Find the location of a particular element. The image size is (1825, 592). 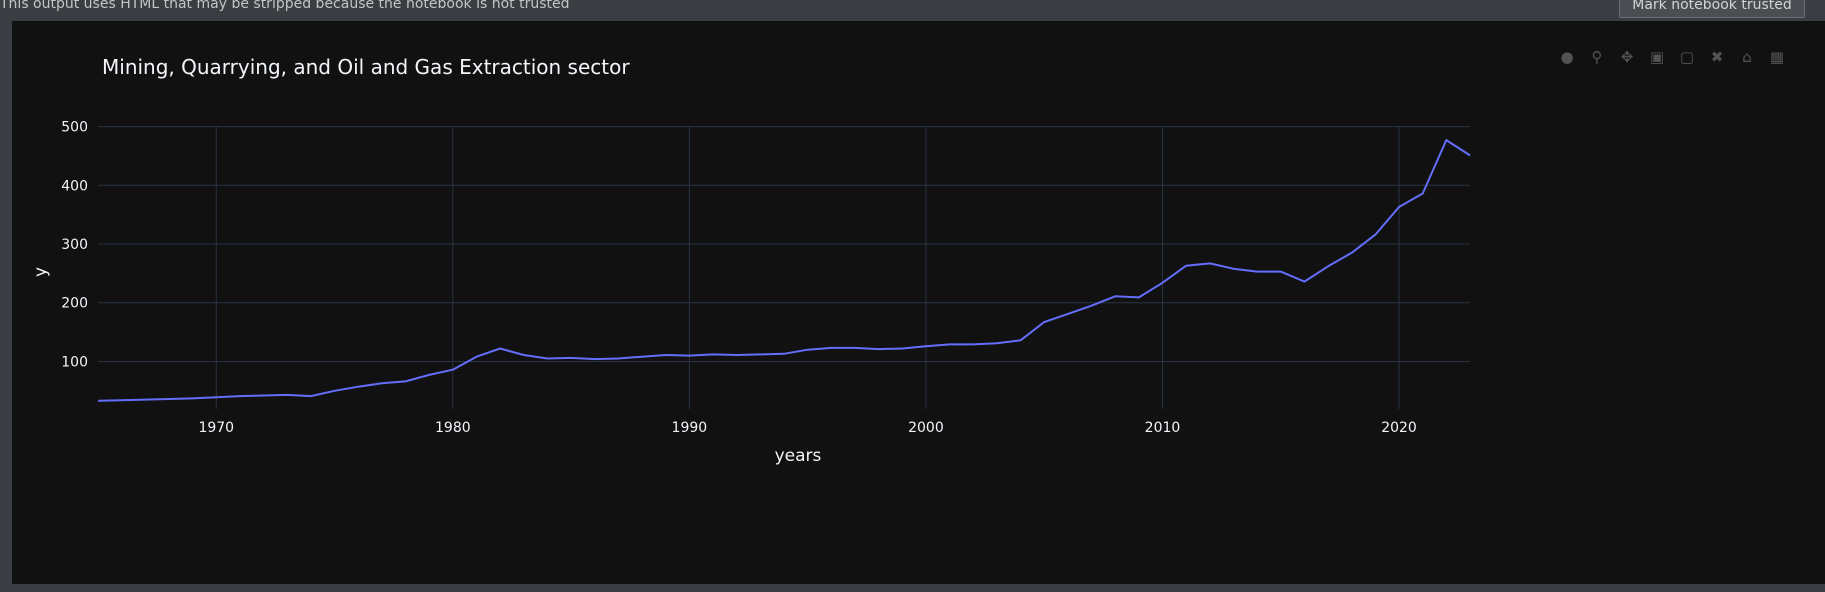

x-tick-label: 1990 is located at coordinates (690, 428).